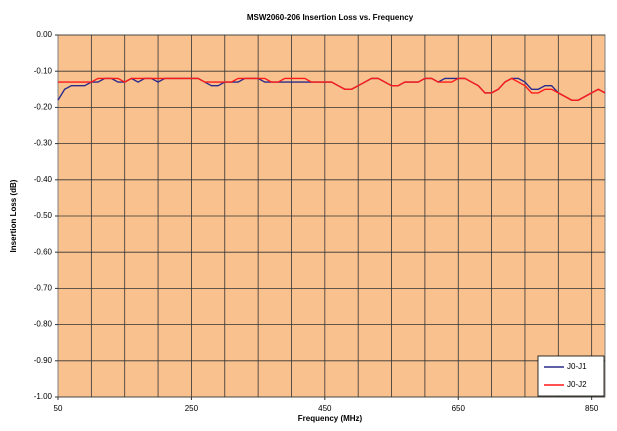 This screenshot has height=431, width=617. Describe the element at coordinates (592, 408) in the screenshot. I see `x-tick-label: 850` at that location.